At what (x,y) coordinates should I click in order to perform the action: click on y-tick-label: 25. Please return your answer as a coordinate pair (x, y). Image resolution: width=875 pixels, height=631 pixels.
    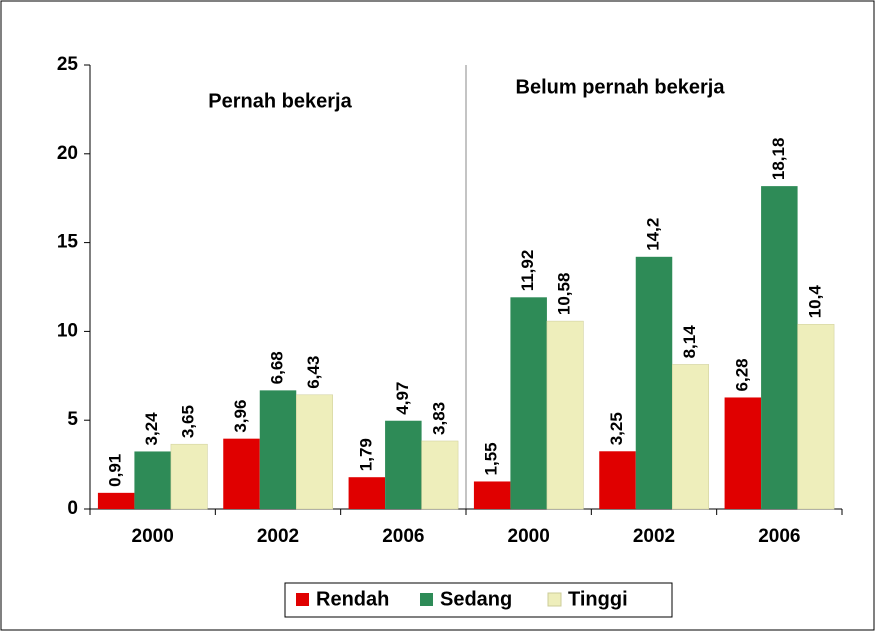
    Looking at the image, I should click on (68, 64).